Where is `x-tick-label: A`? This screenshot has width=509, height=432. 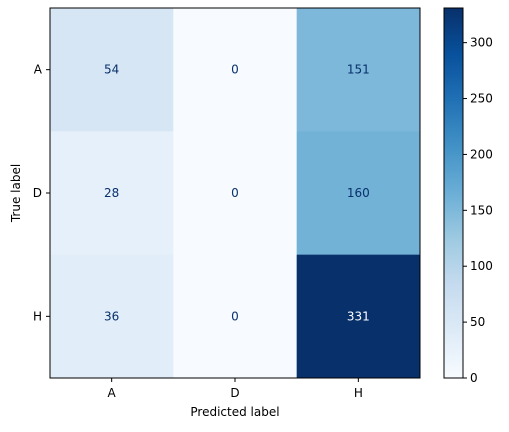
x-tick-label: A is located at coordinates (112, 393).